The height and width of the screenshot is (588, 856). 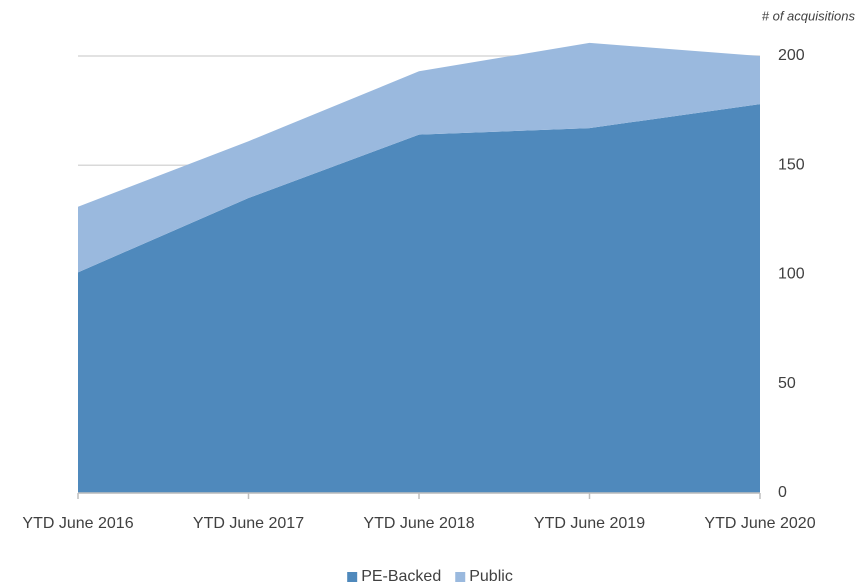 I want to click on x-tick-label: YTD June 2017, so click(x=248, y=523).